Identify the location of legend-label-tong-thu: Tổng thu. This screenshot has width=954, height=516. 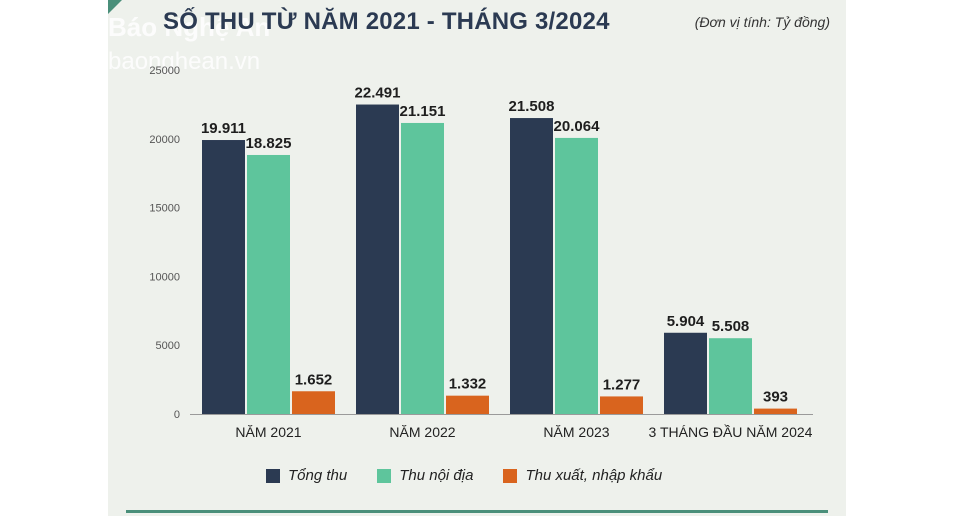
(318, 475).